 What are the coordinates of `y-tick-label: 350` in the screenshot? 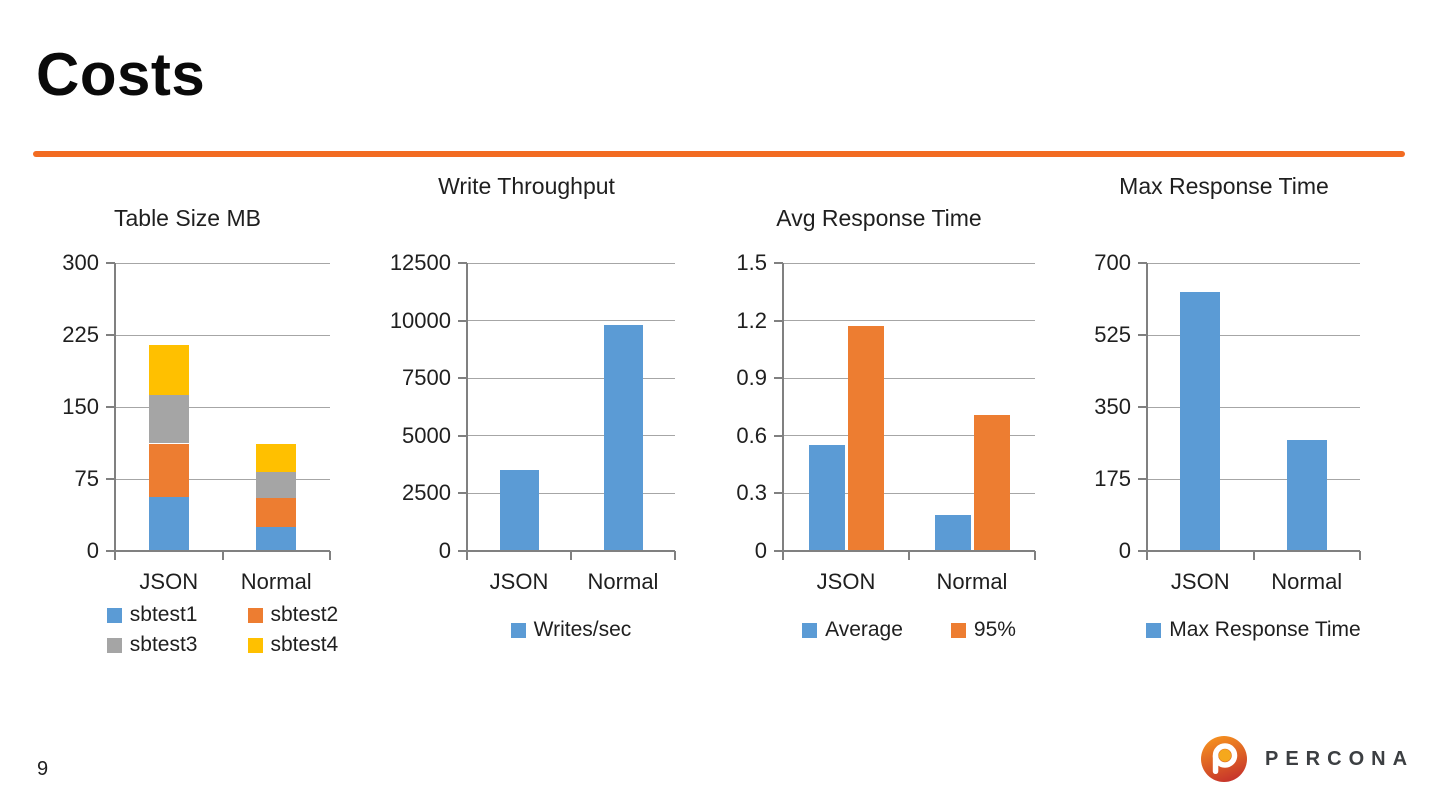 It's located at (1112, 406).